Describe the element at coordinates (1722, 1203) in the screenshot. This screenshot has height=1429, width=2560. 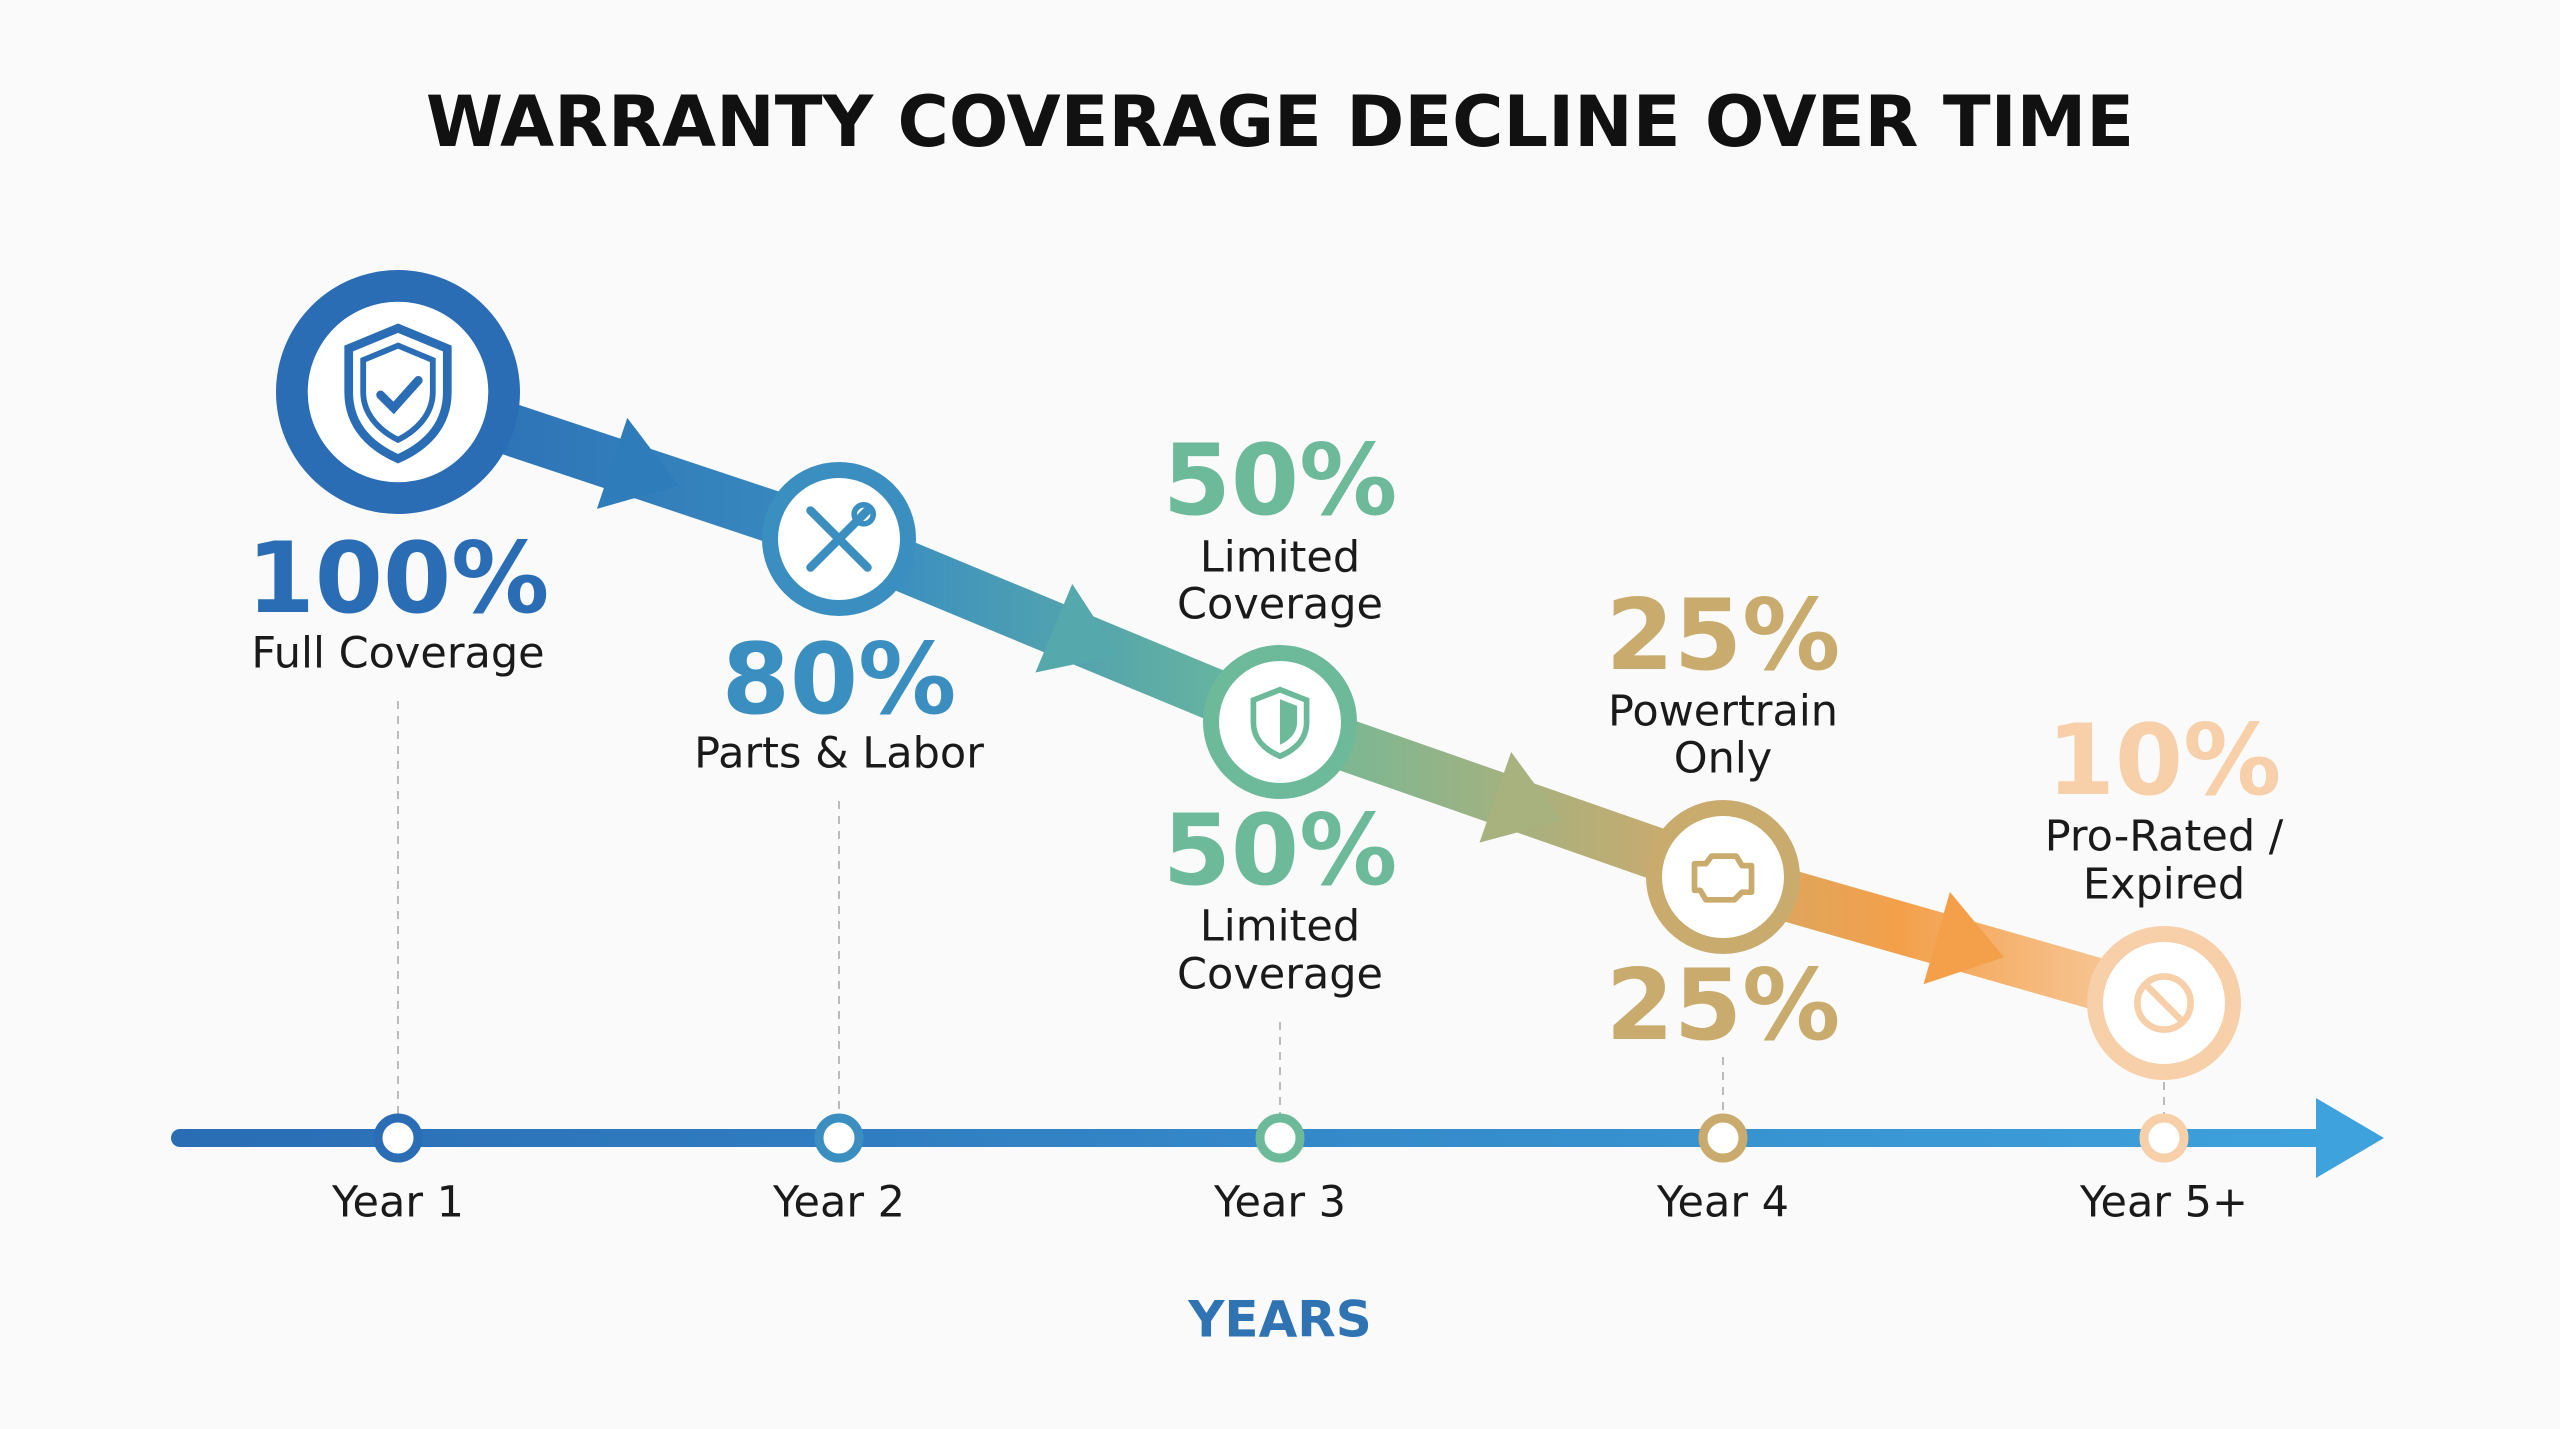
I see `year-label: Year 4` at that location.